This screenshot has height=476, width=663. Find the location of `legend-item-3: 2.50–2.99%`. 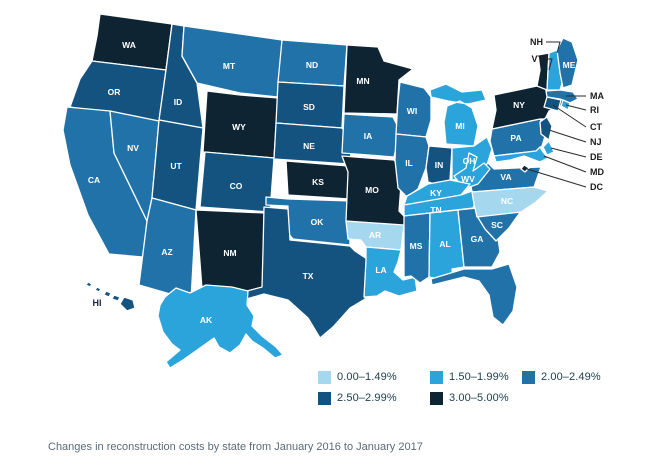

legend-item-3: 2.50–2.99% is located at coordinates (357, 398).